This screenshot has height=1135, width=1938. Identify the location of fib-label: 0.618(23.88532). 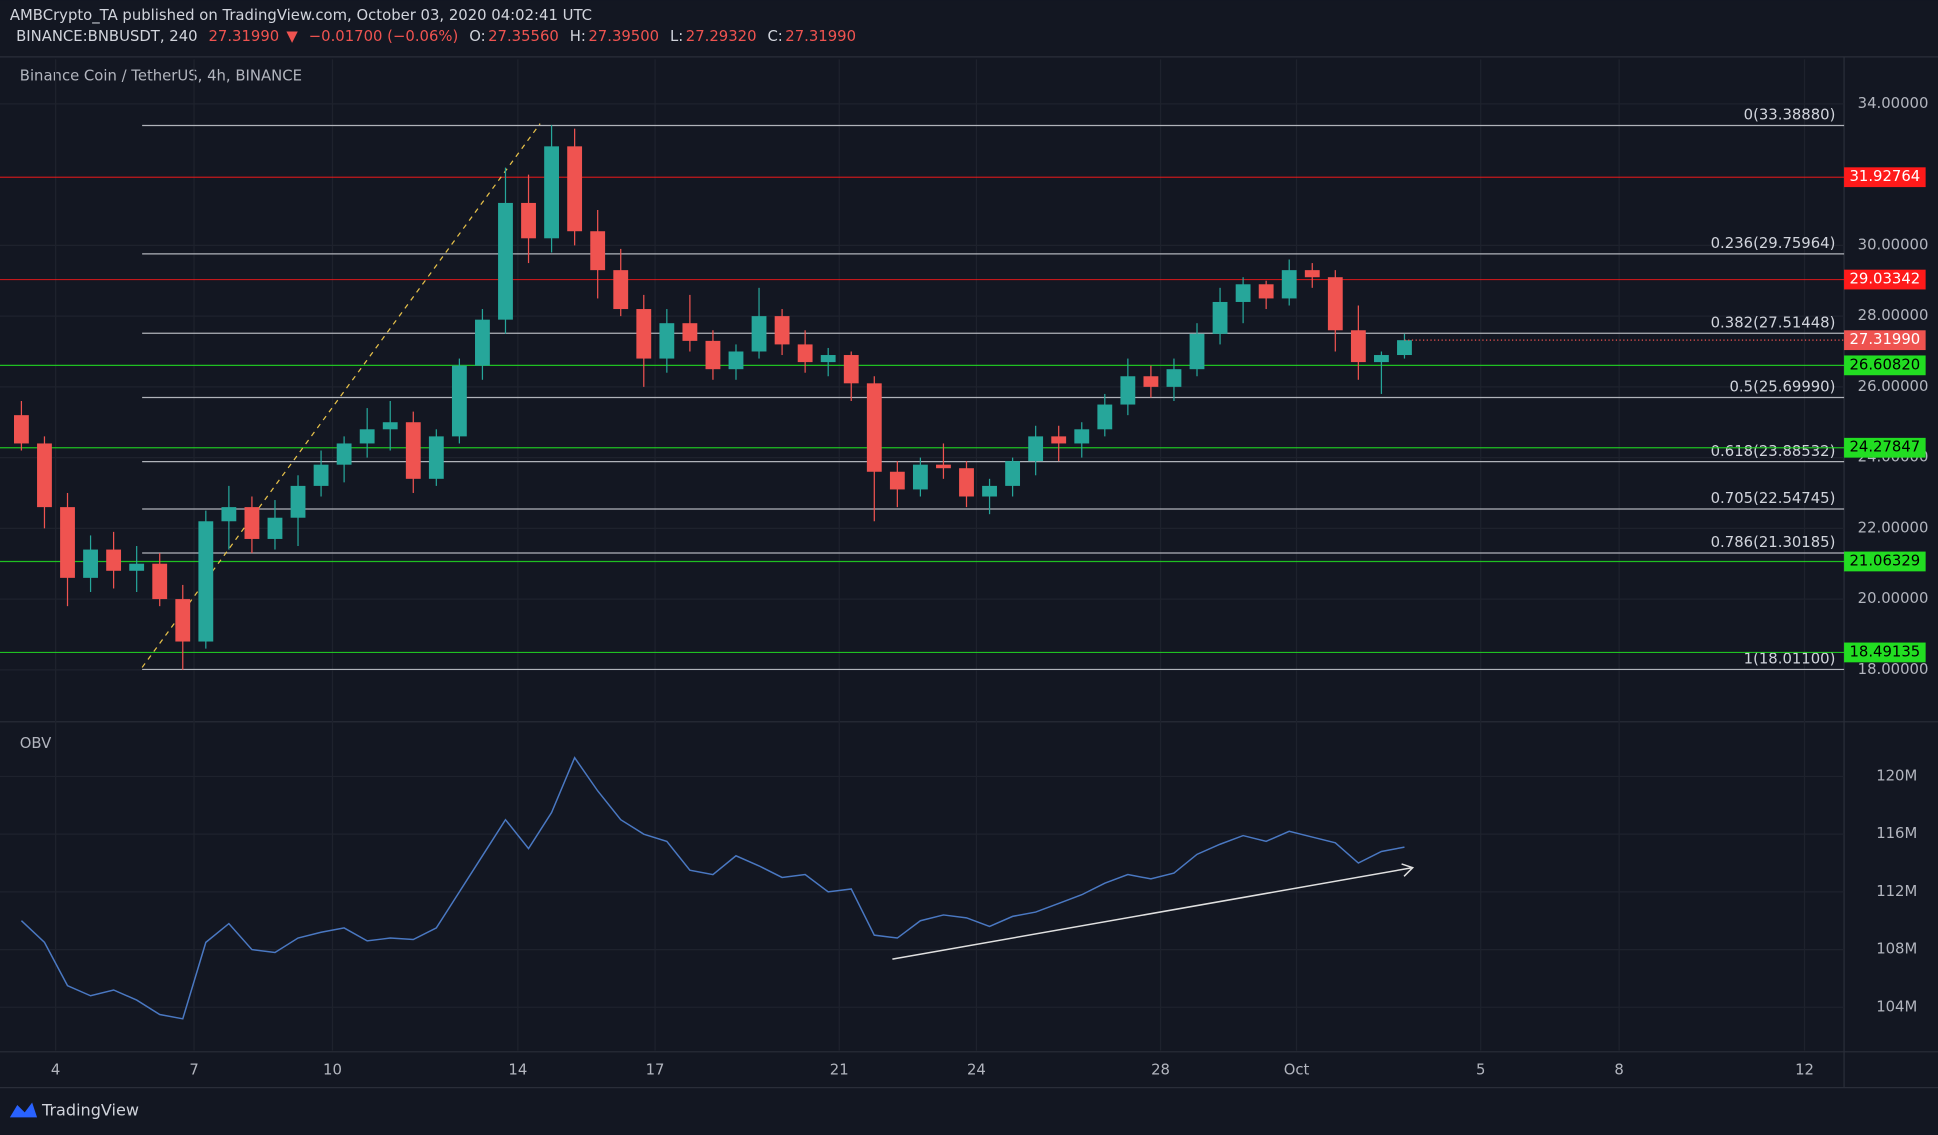
(1773, 451).